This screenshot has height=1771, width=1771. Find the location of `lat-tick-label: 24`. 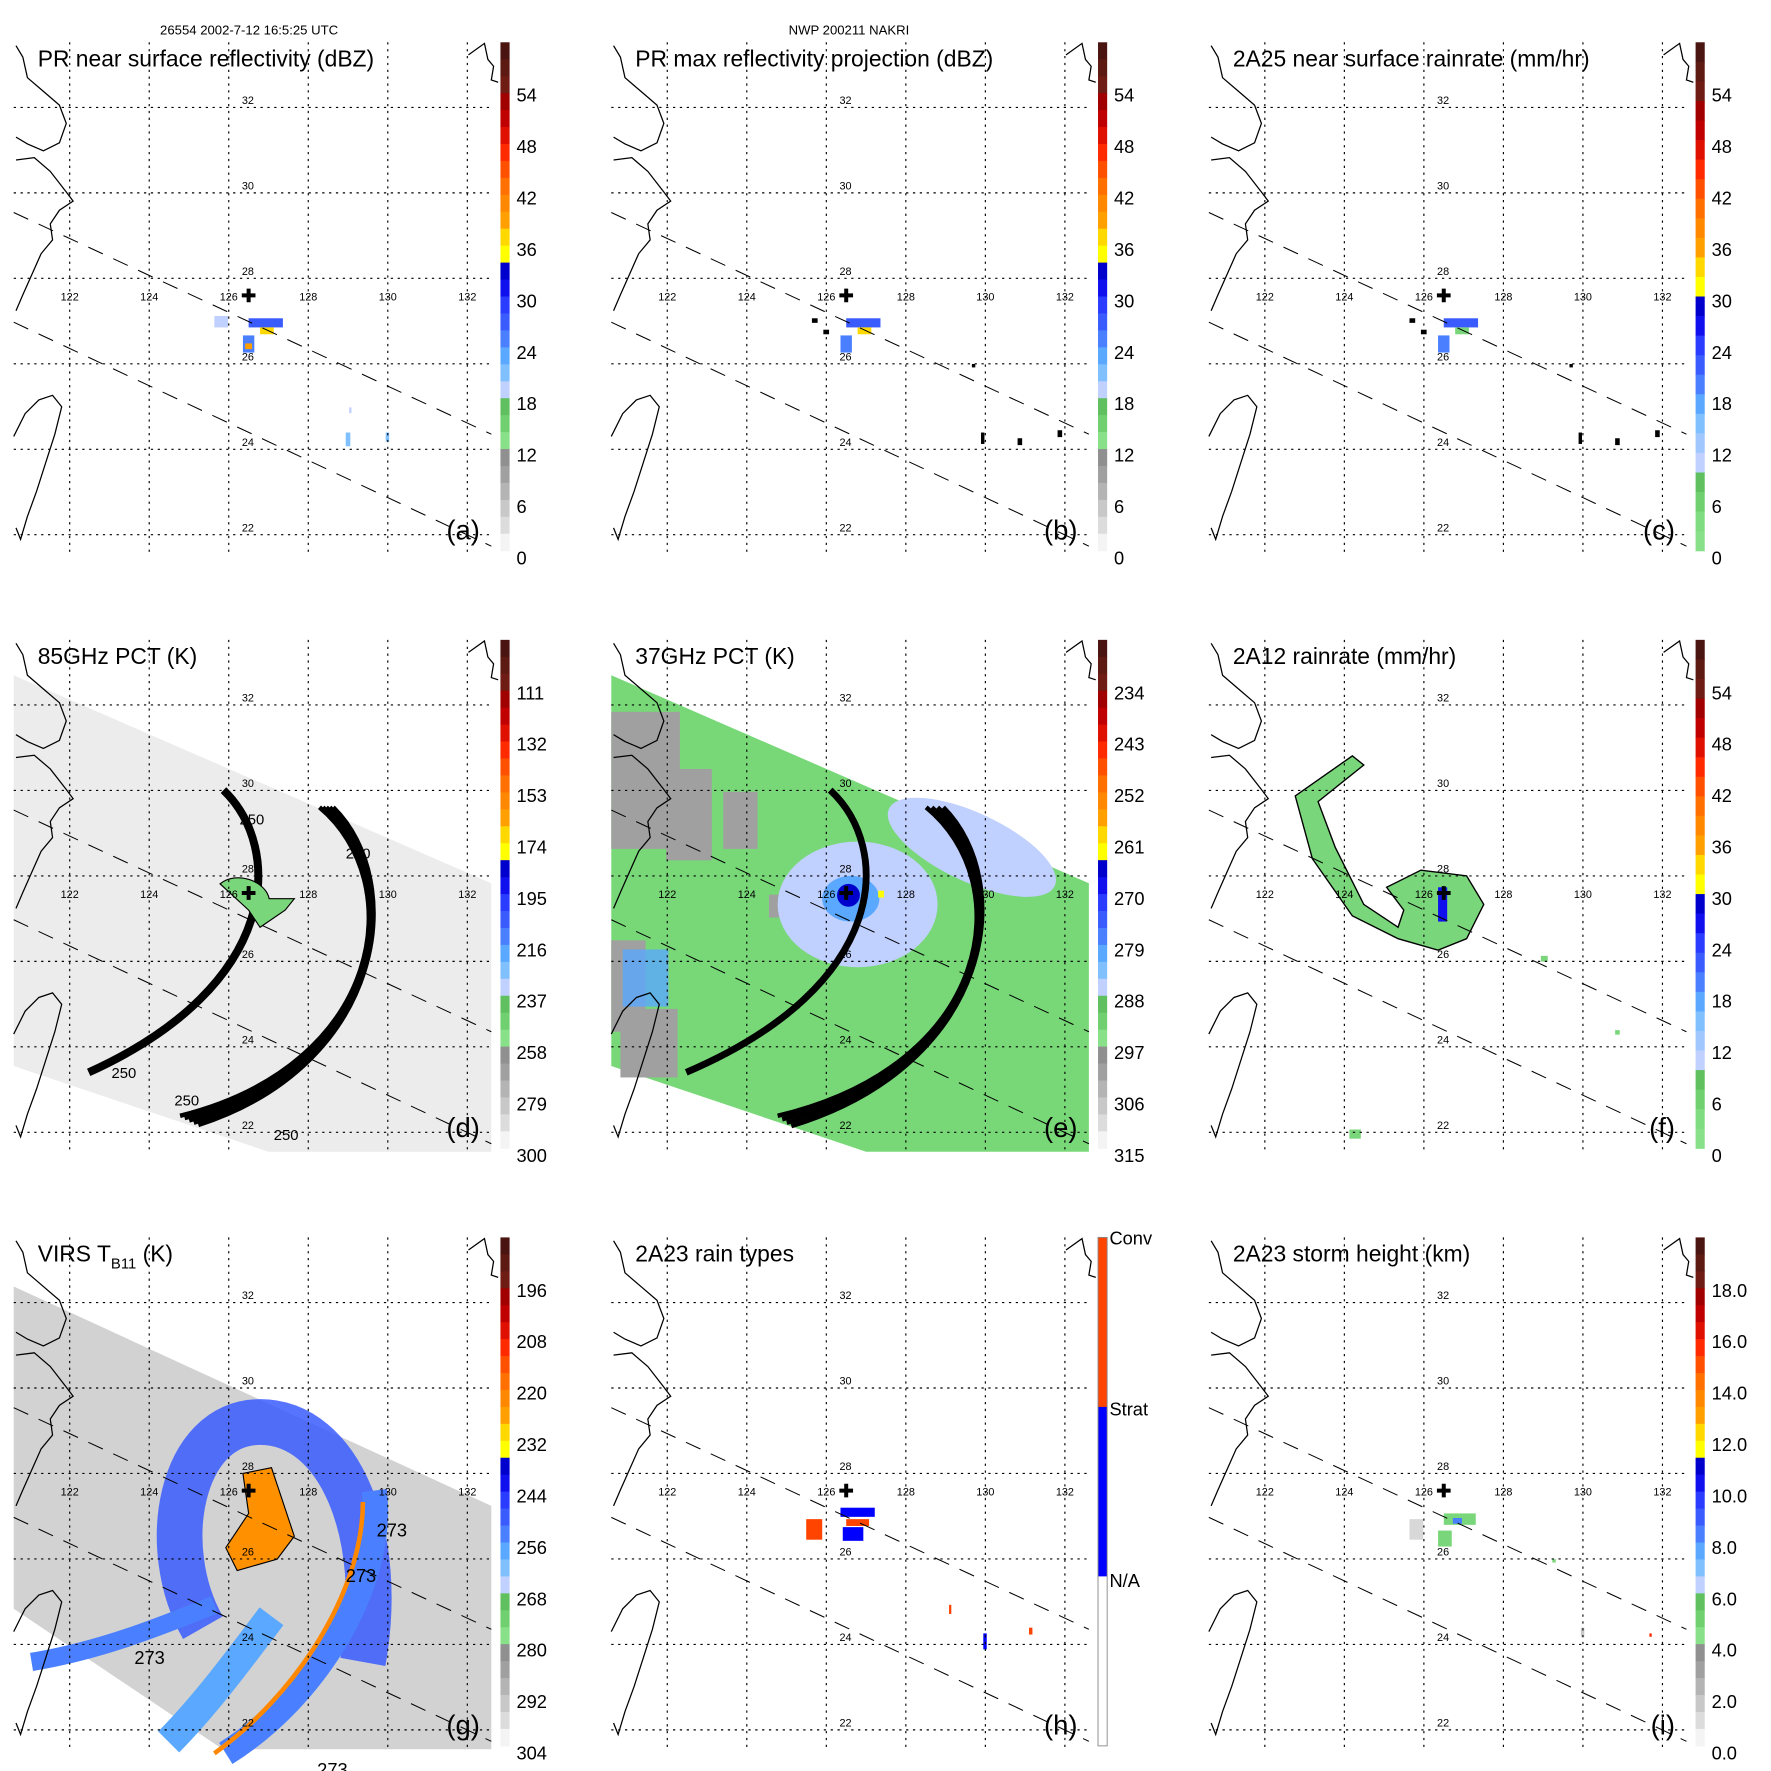

lat-tick-label: 24 is located at coordinates (845, 1040).